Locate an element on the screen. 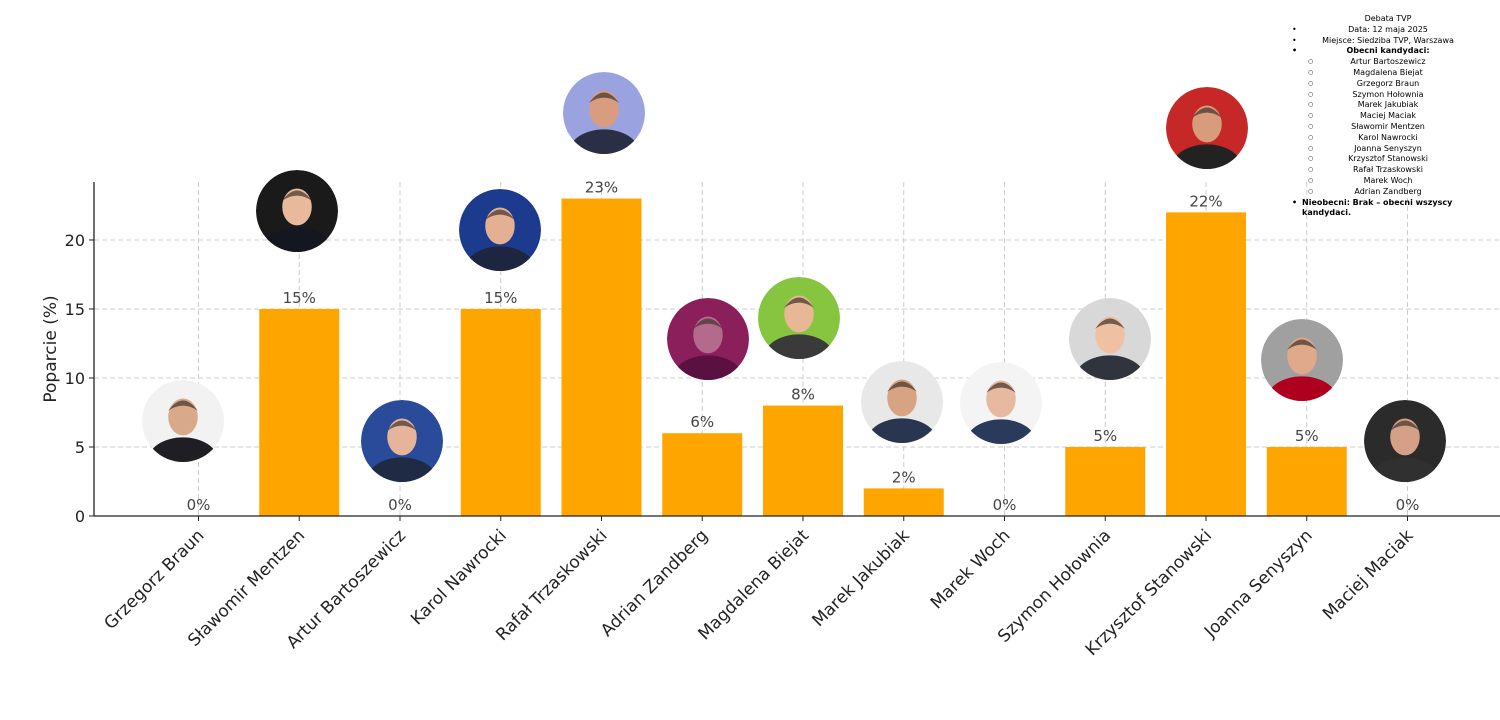  x-tick-label: Marek Jakubiak is located at coordinates (861, 578).